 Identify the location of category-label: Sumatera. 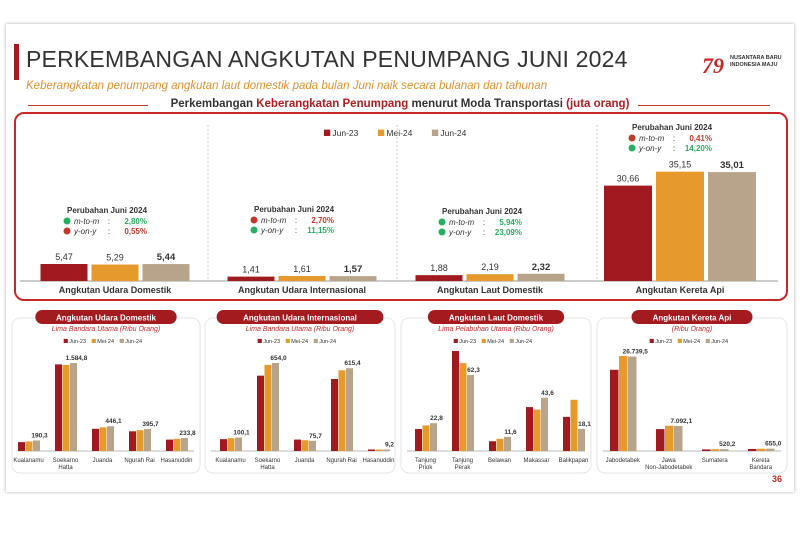
(715, 461).